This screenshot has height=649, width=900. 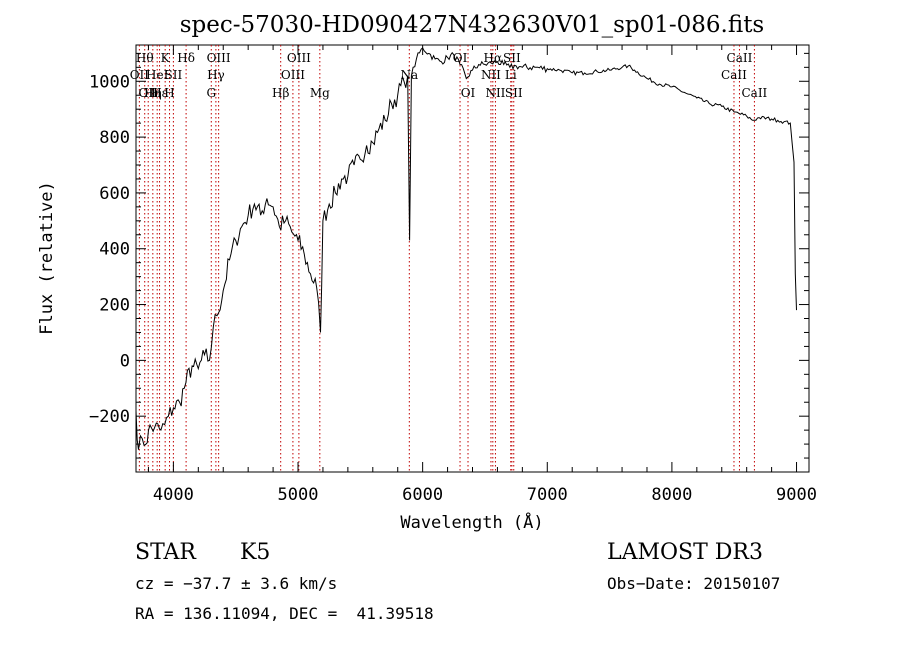 I want to click on spectral-line-label: Li, so click(x=511, y=75).